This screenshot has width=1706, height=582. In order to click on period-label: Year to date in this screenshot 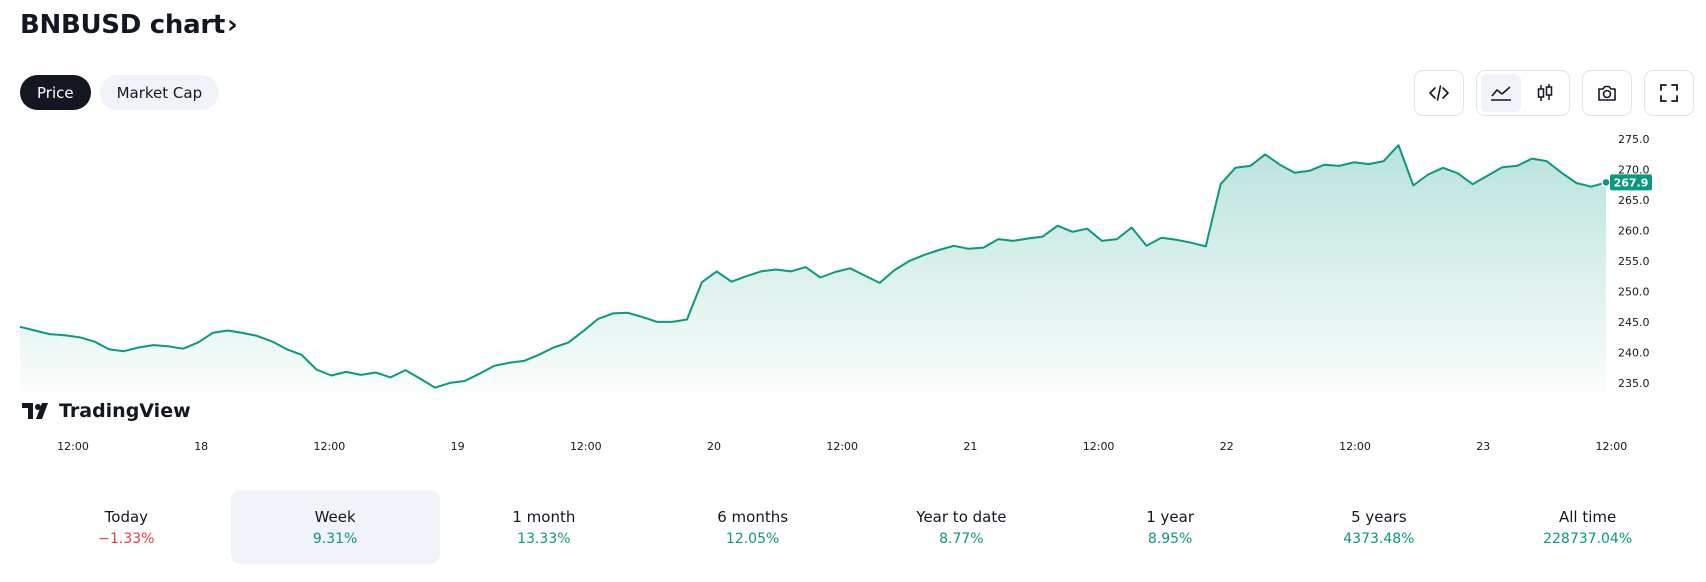, I will do `click(961, 516)`.